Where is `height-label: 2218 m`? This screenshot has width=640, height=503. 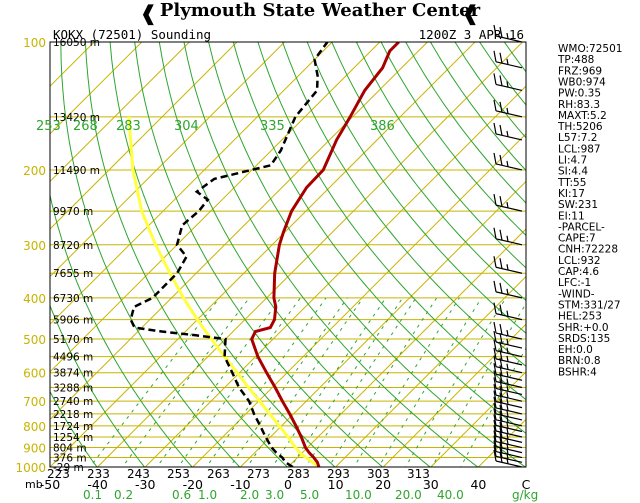 height-label: 2218 m is located at coordinates (73, 415).